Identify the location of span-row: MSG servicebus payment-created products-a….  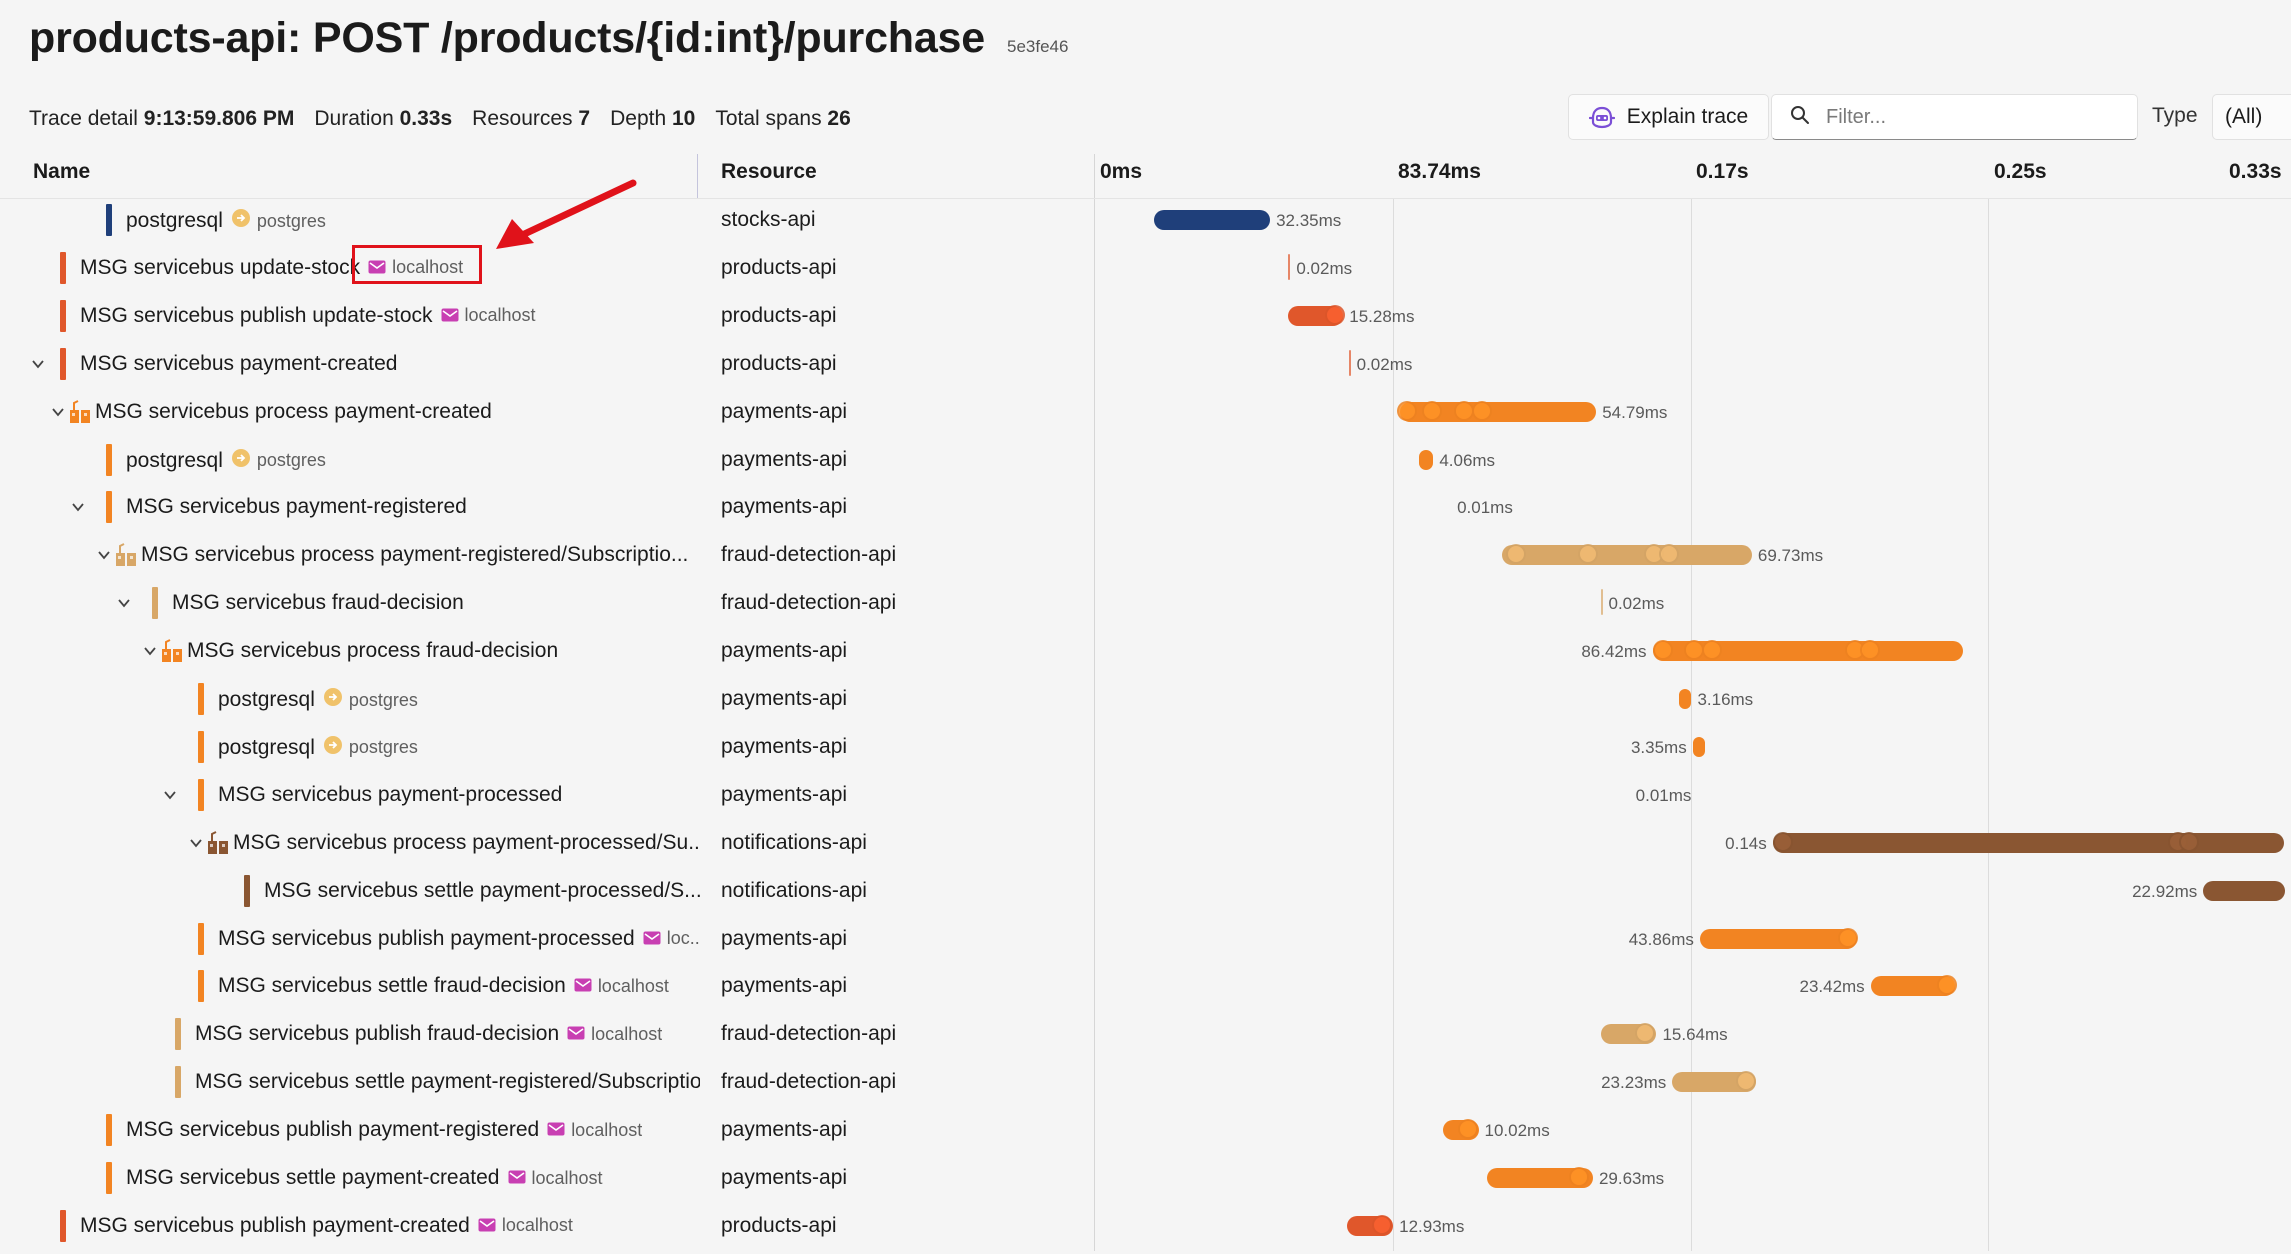
(1145, 368).